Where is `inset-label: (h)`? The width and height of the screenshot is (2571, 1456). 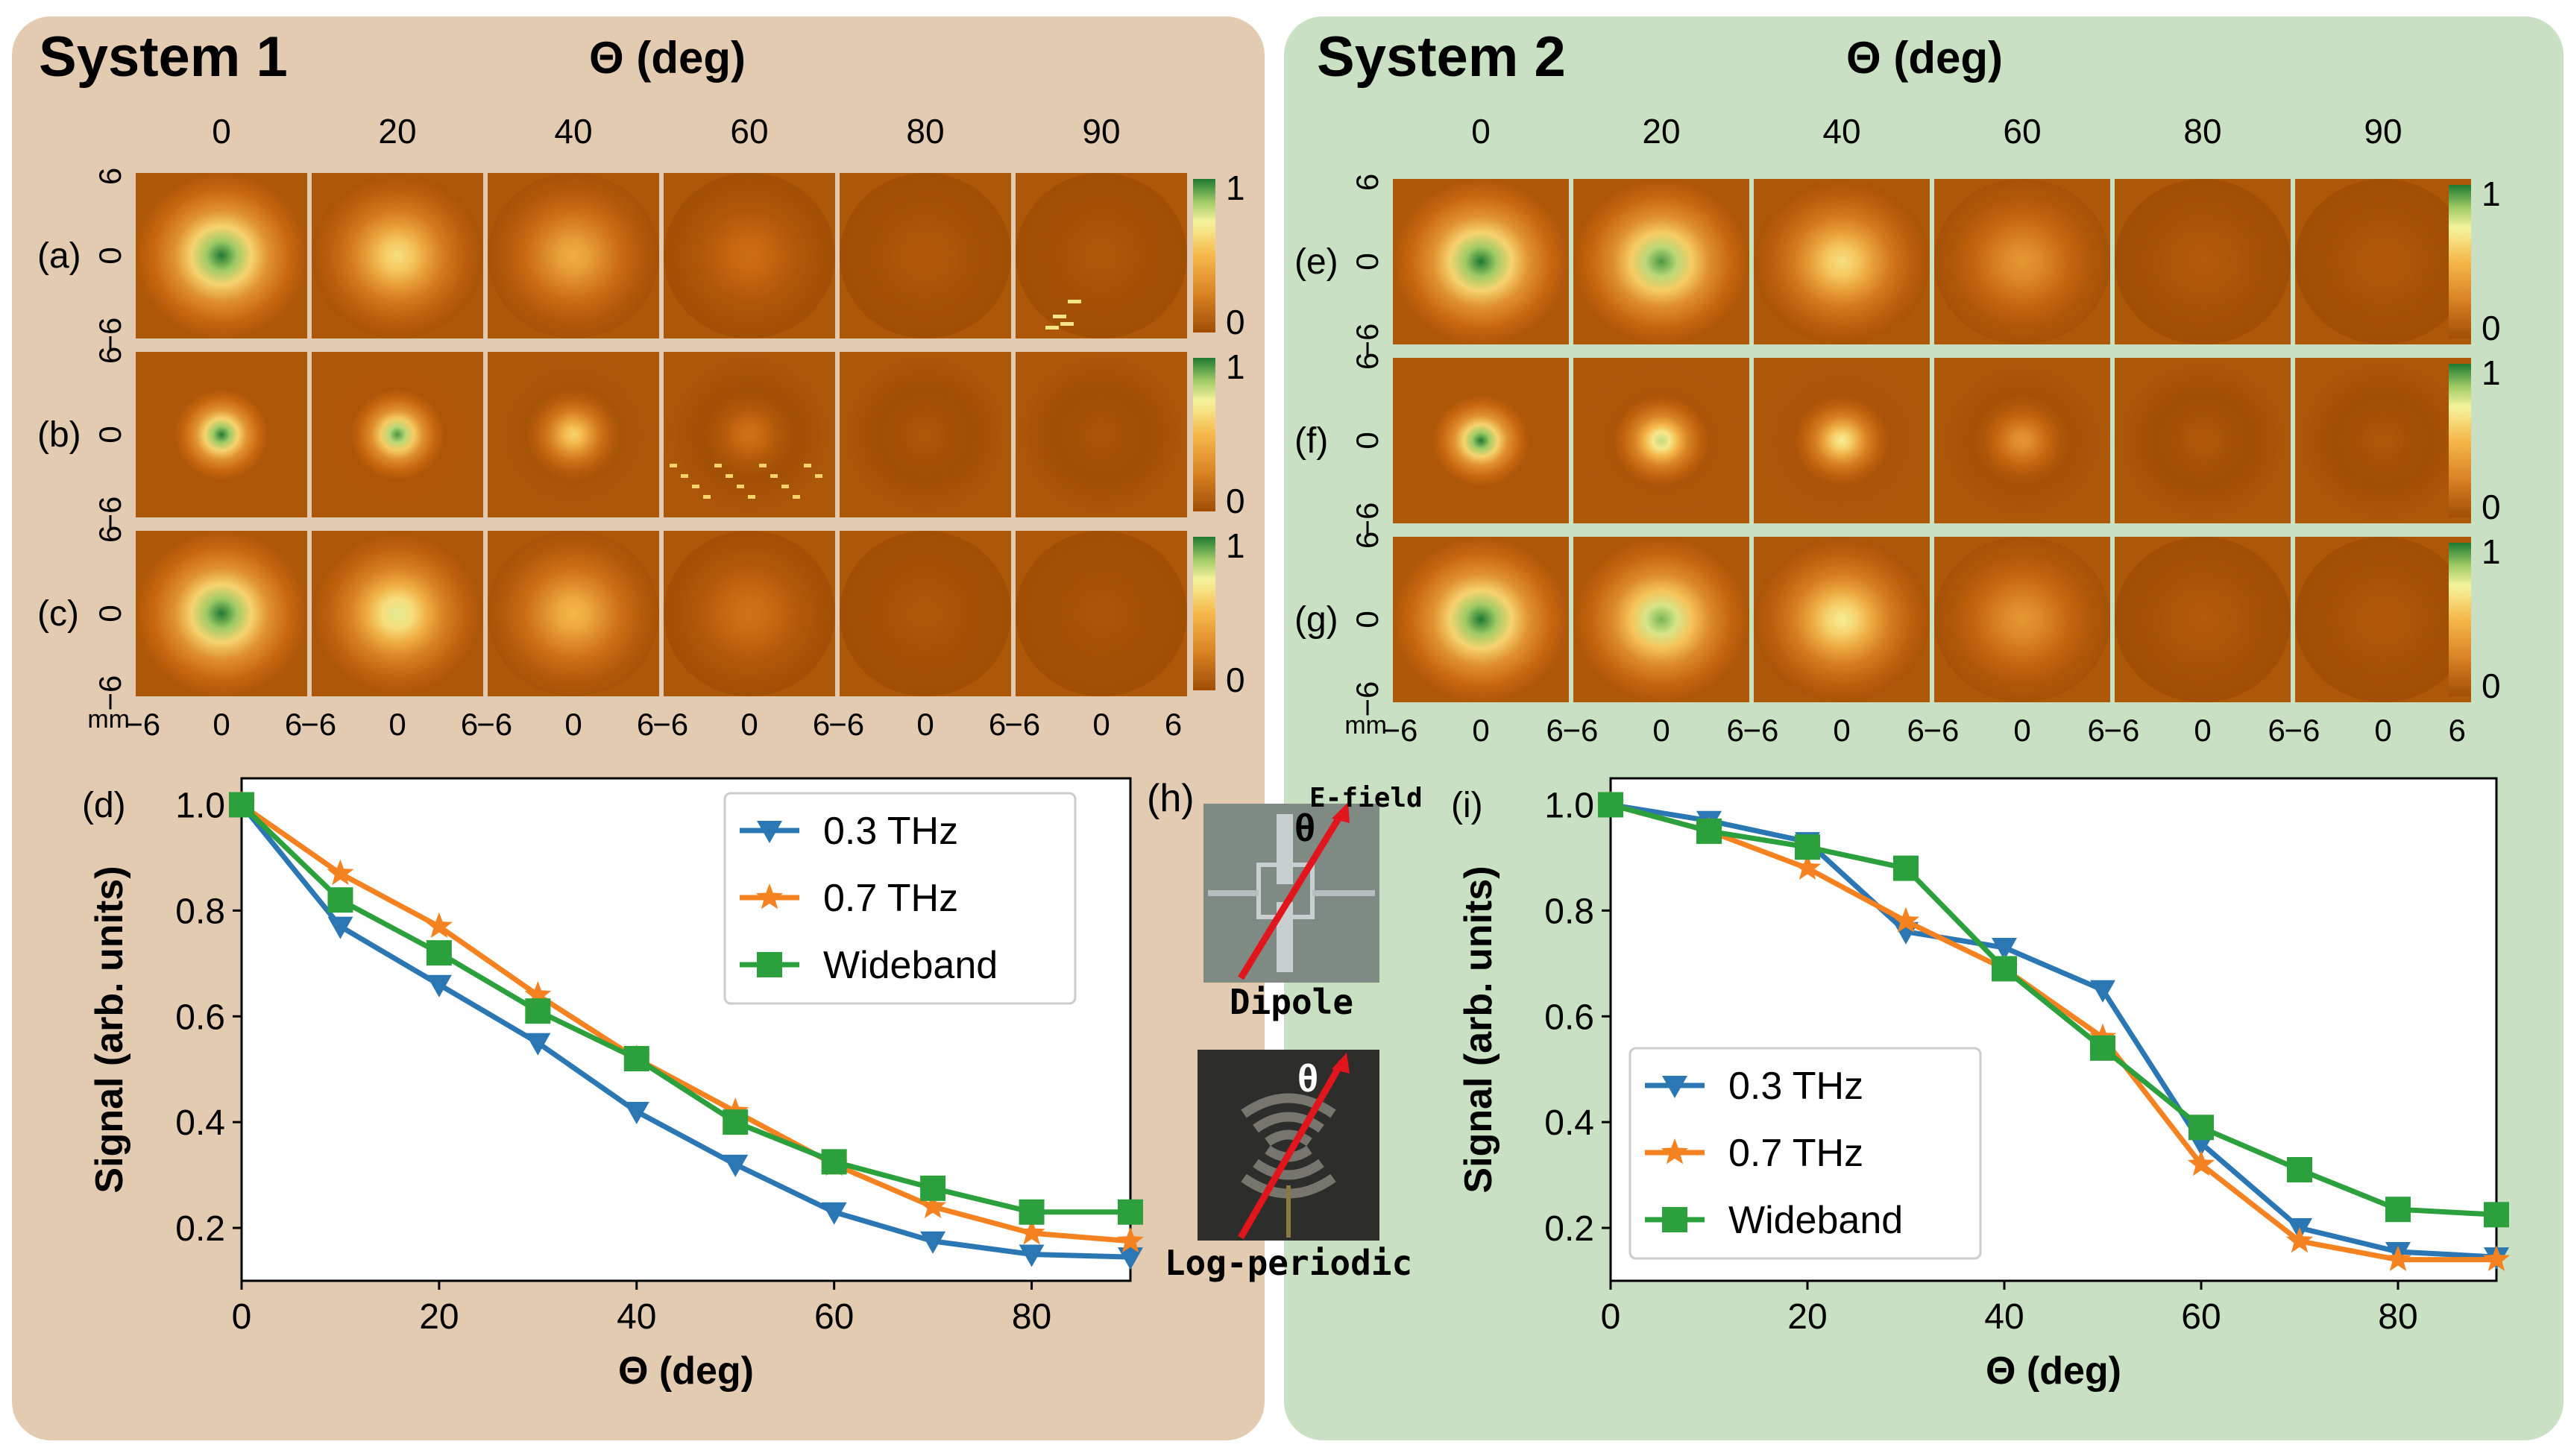 inset-label: (h) is located at coordinates (1171, 798).